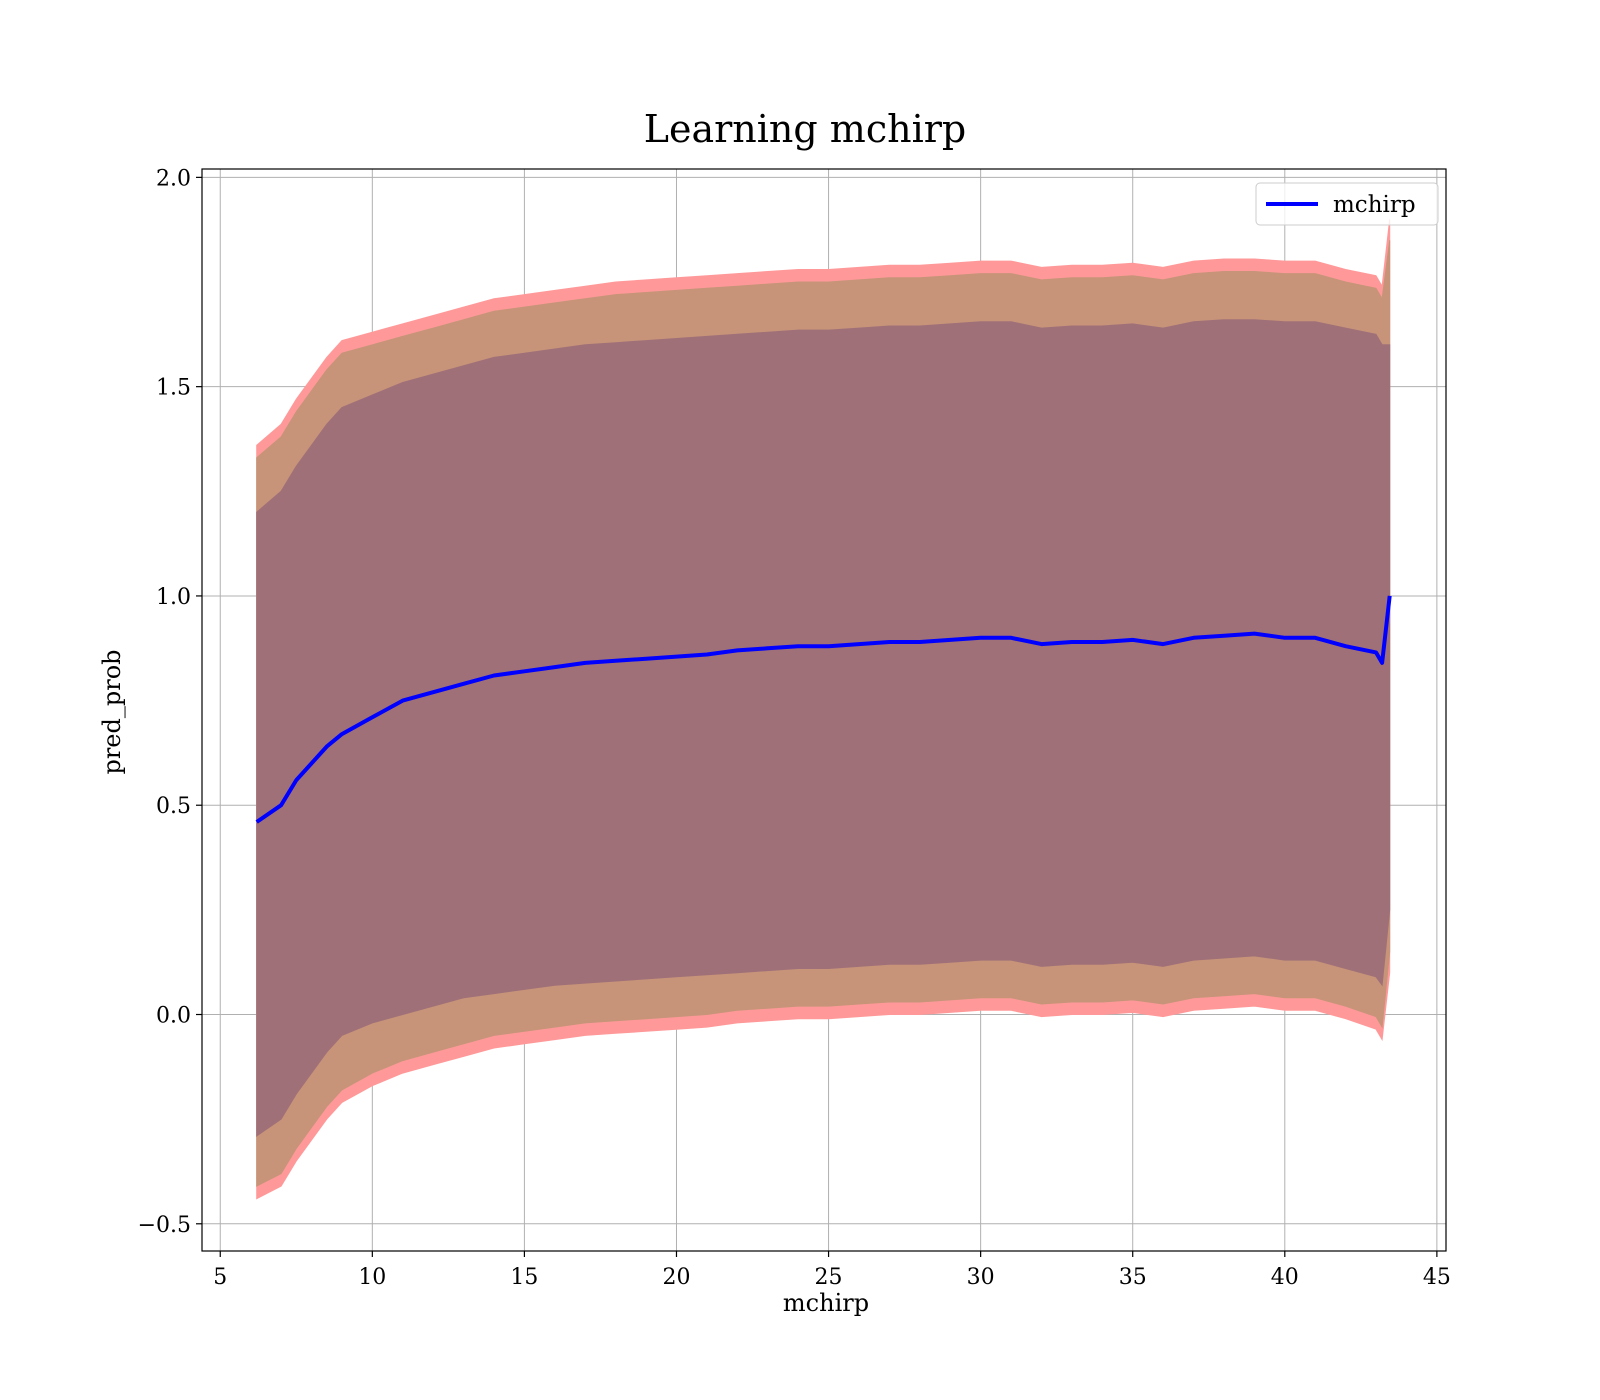 The width and height of the screenshot is (1600, 1400). I want to click on x-axis-label: mchirp, so click(826, 1303).